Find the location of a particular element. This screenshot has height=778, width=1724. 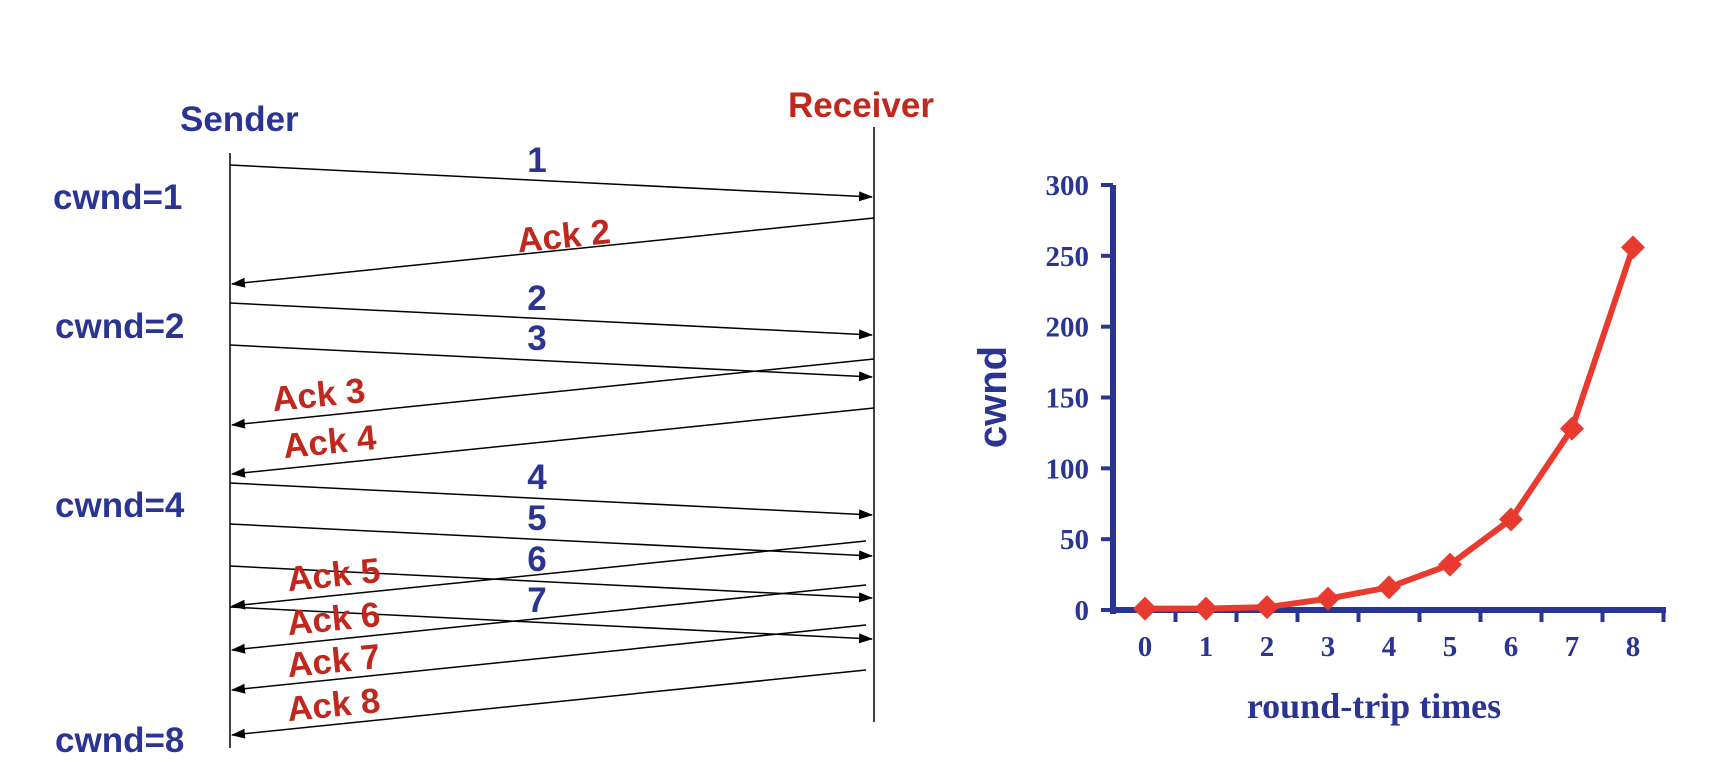

cwnd-label-1: cwnd=1 is located at coordinates (117, 197).